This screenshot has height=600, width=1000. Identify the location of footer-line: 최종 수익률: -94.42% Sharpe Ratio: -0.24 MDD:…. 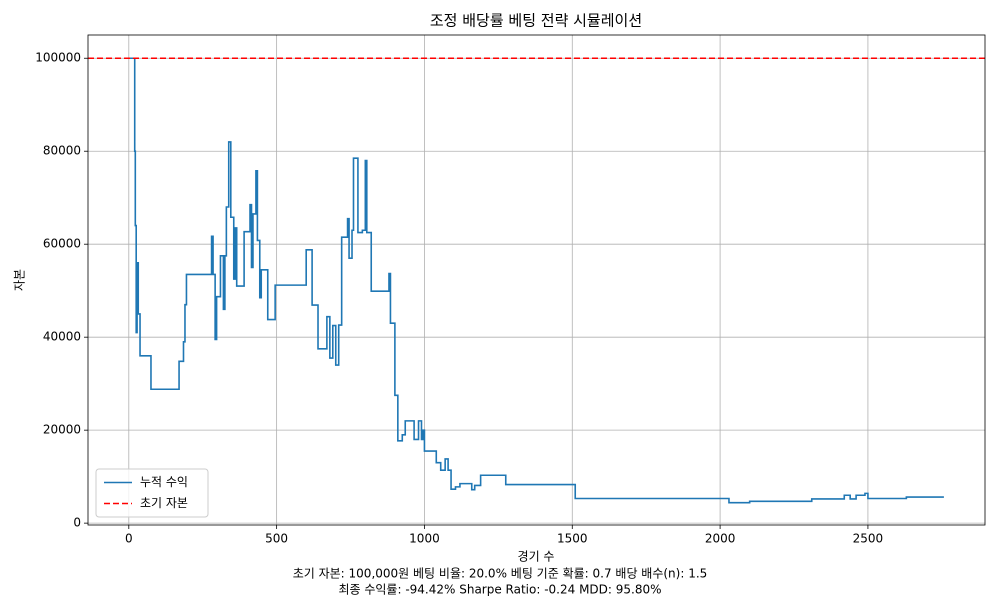
(499, 590).